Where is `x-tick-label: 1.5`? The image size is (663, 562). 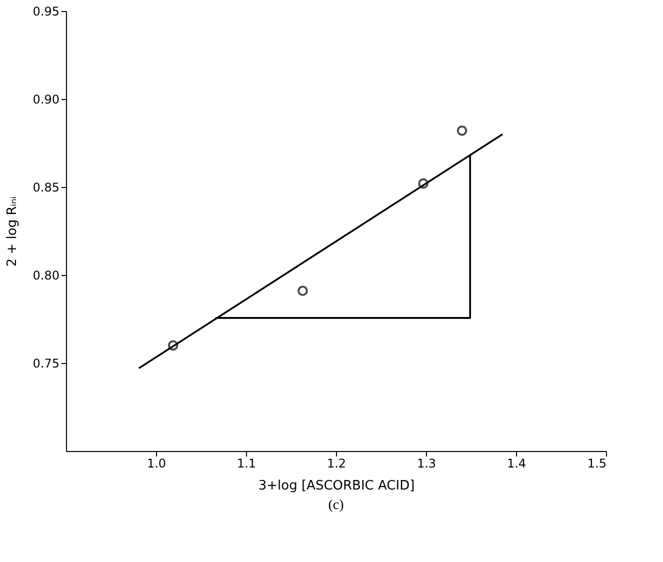
x-tick-label: 1.5 is located at coordinates (596, 463).